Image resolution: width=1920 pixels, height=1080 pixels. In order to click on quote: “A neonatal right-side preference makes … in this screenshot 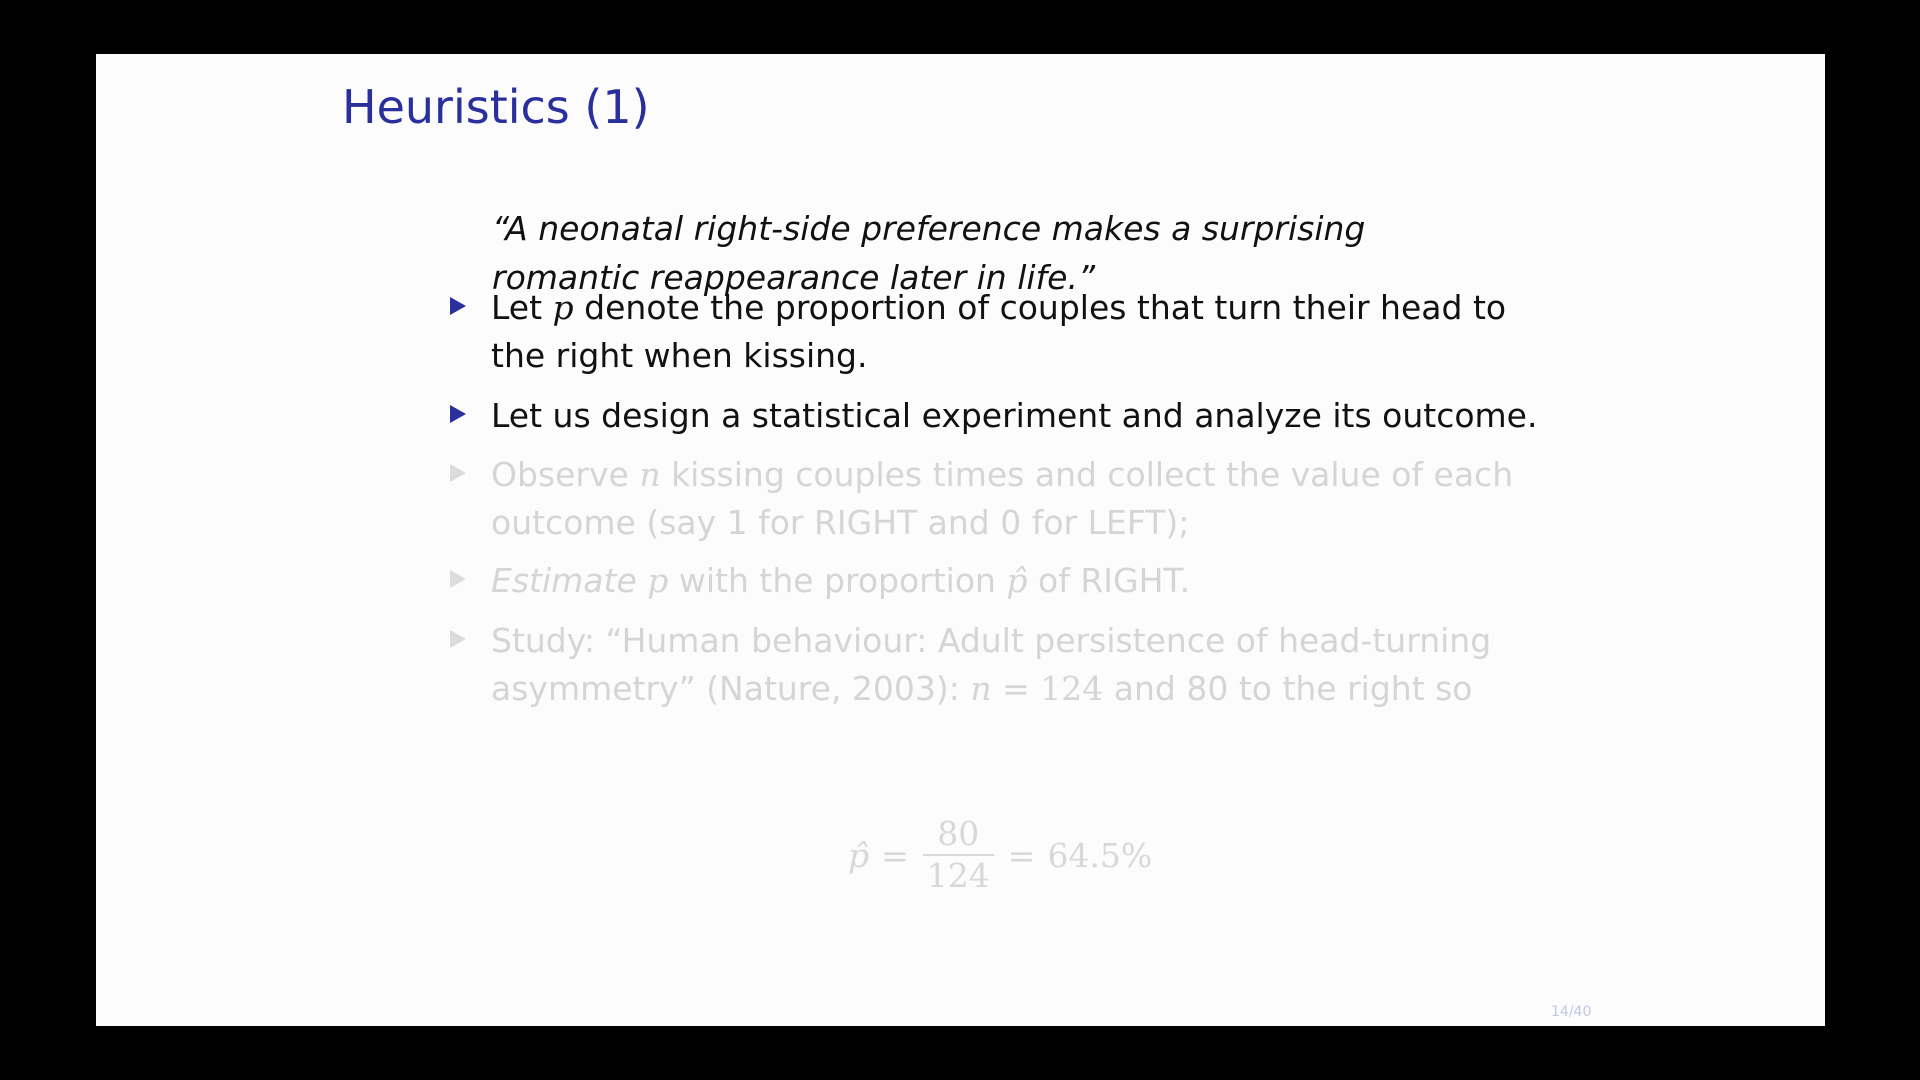, I will do `click(992, 253)`.